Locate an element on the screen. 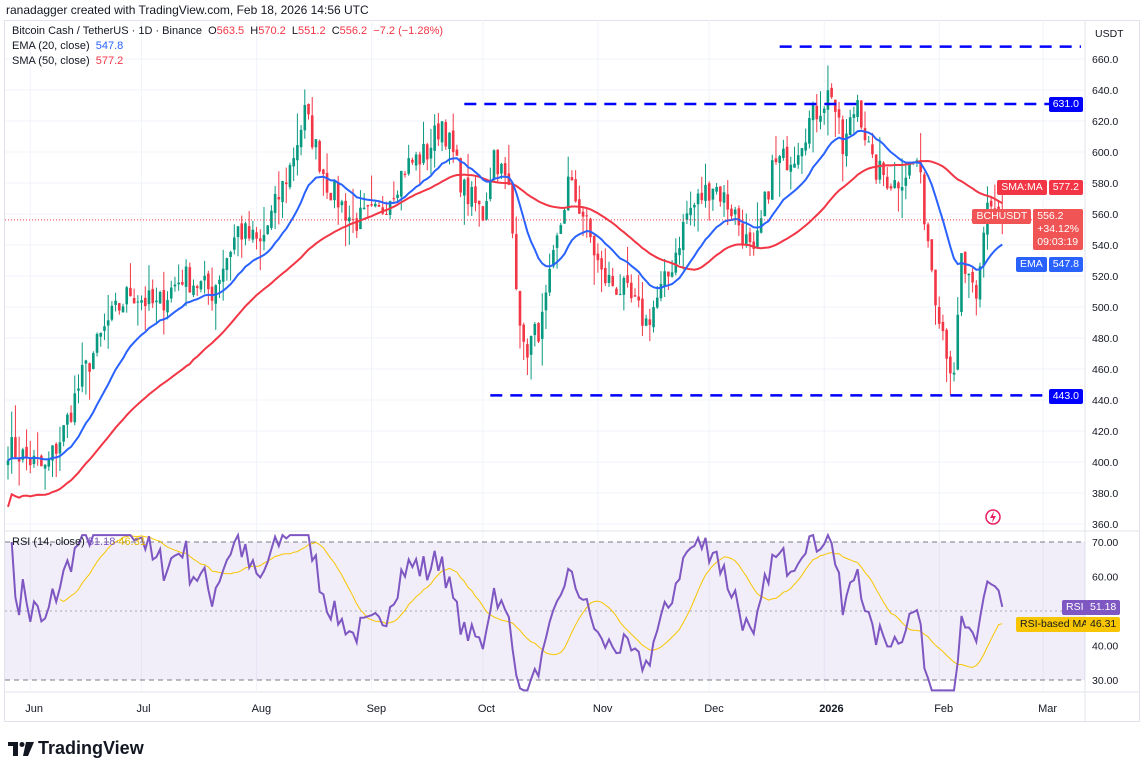 This screenshot has width=1145, height=772. time-tick-label: Dec is located at coordinates (714, 709).